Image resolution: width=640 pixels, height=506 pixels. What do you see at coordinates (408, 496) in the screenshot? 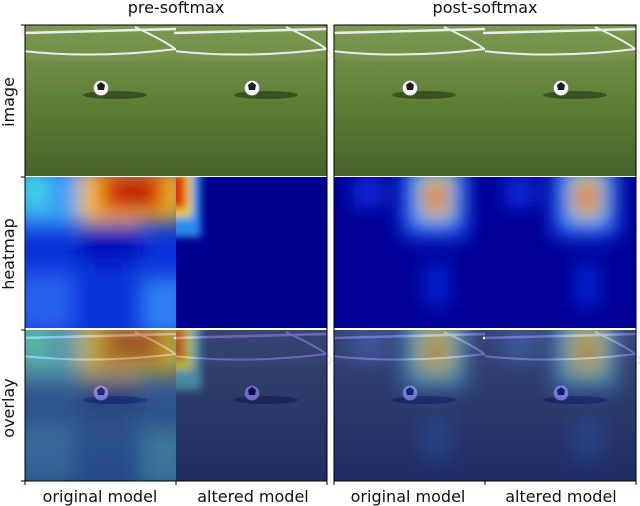
I see `column-label-post-original: original model` at bounding box center [408, 496].